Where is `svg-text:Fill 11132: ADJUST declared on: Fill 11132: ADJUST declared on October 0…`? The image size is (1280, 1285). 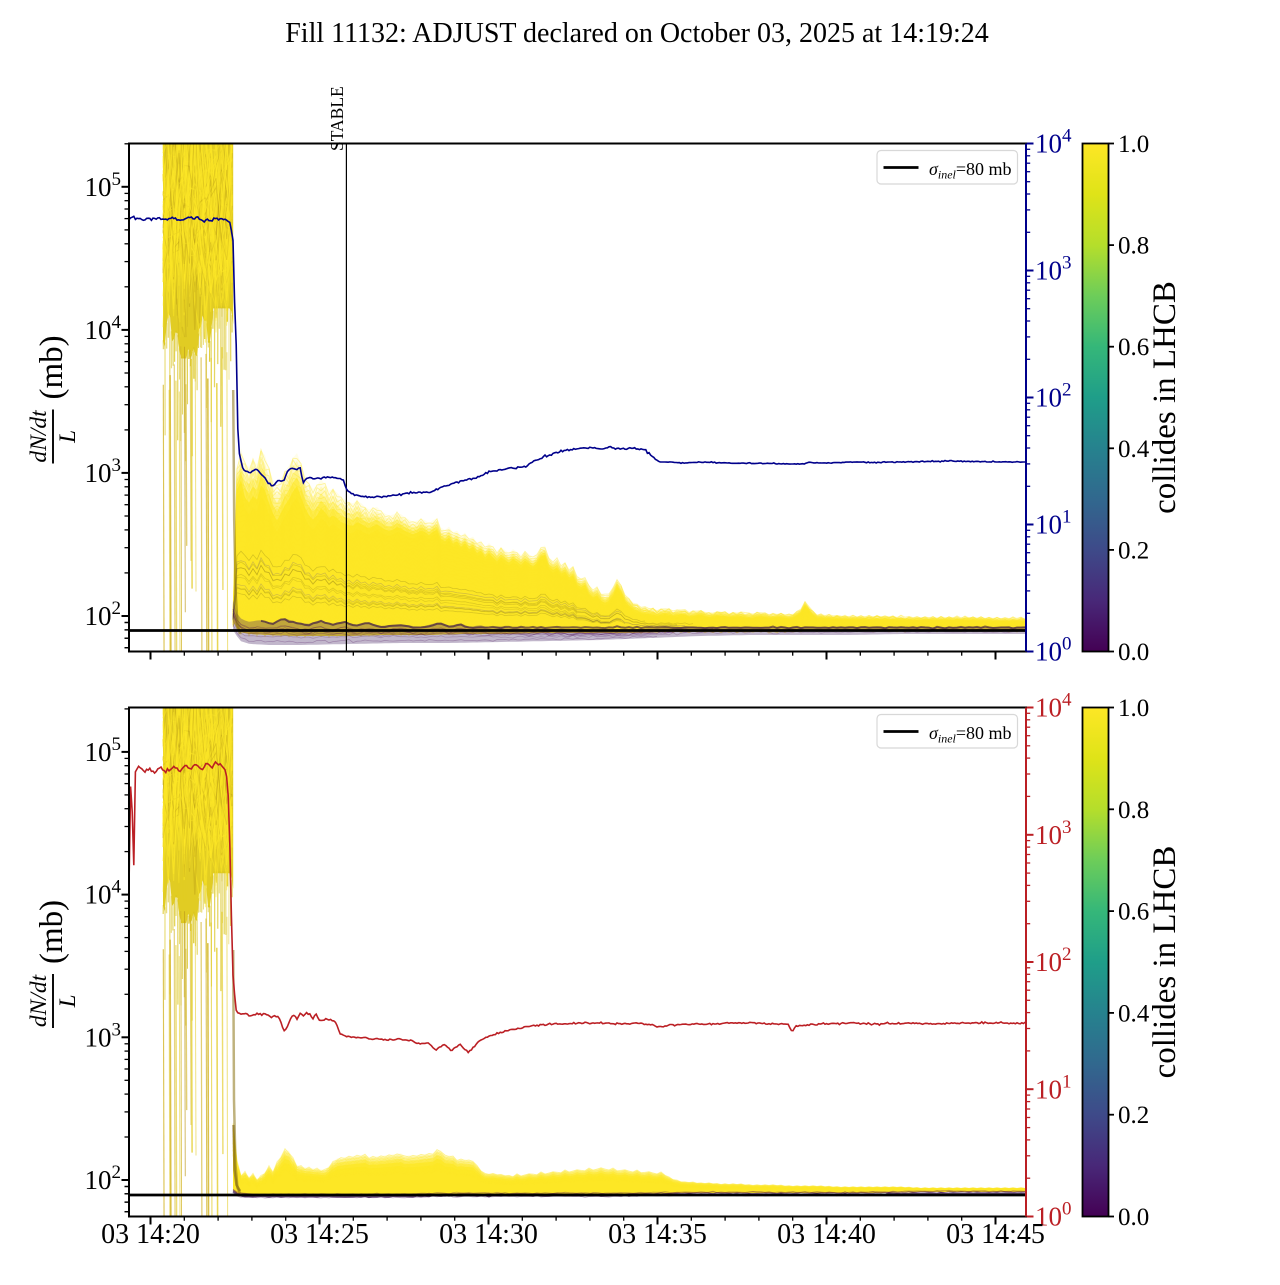
svg-text:Fill 11132: ADJUST declared on: Fill 11132: ADJUST declared on October 0… is located at coordinates (637, 33).